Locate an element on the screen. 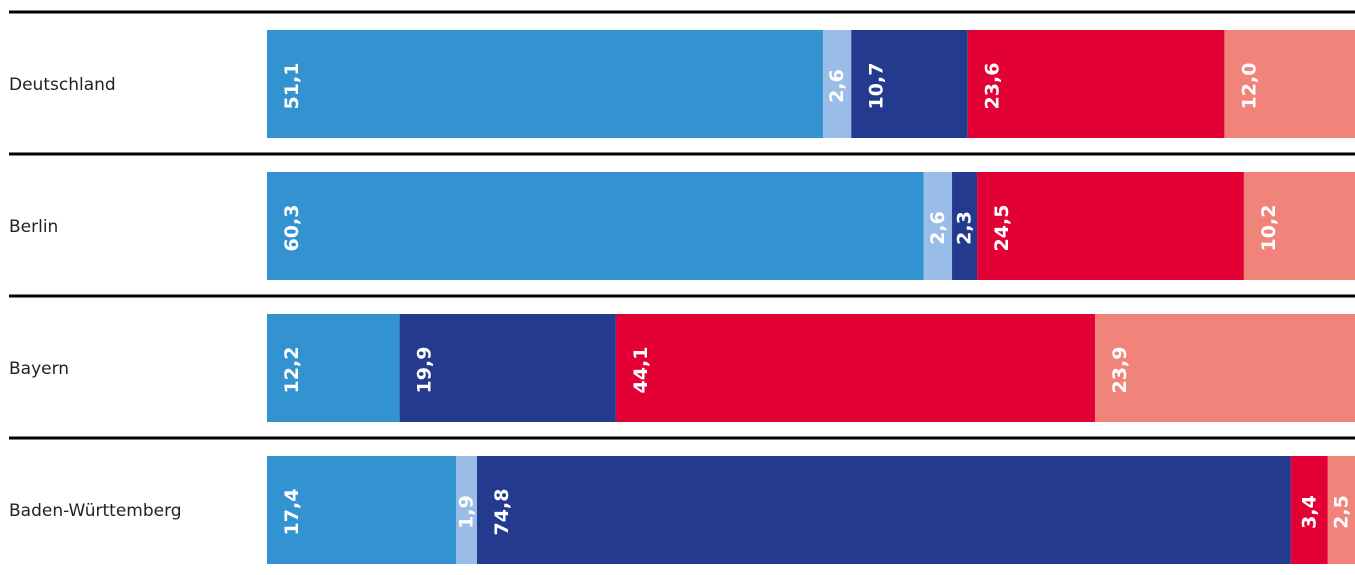 Image resolution: width=1355 pixels, height=575 pixels. category-label: Baden-Württemberg is located at coordinates (95, 511).